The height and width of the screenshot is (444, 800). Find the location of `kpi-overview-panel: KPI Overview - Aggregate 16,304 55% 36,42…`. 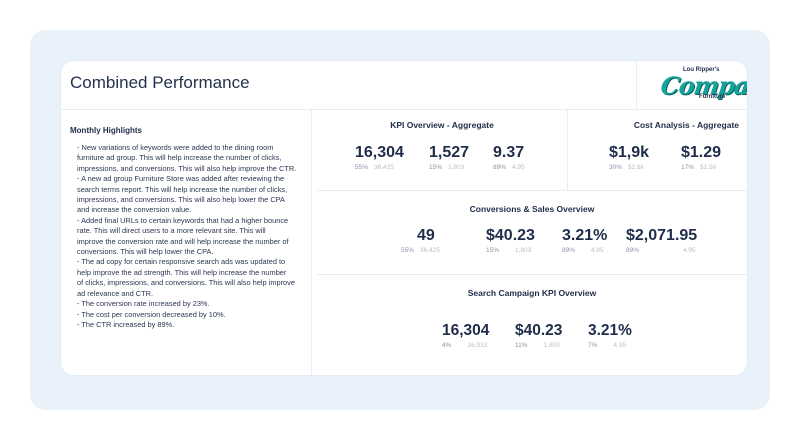

kpi-overview-panel: KPI Overview - Aggregate 16,304 55% 36,42… is located at coordinates (442, 150).